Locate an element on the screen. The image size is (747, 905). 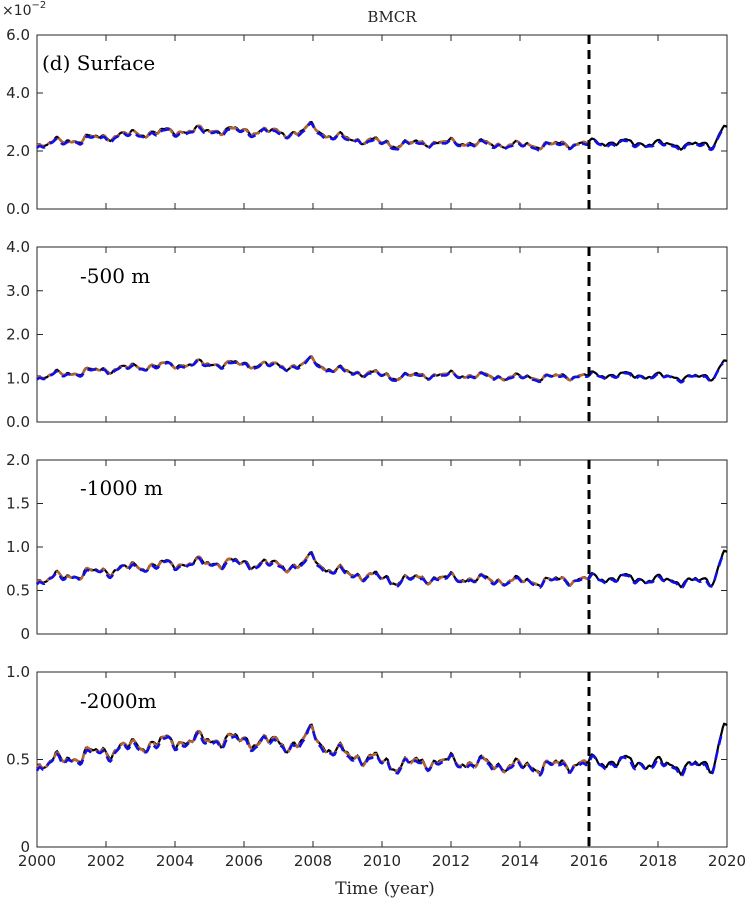
y-tick-label: 3.0 is located at coordinates (18, 291).